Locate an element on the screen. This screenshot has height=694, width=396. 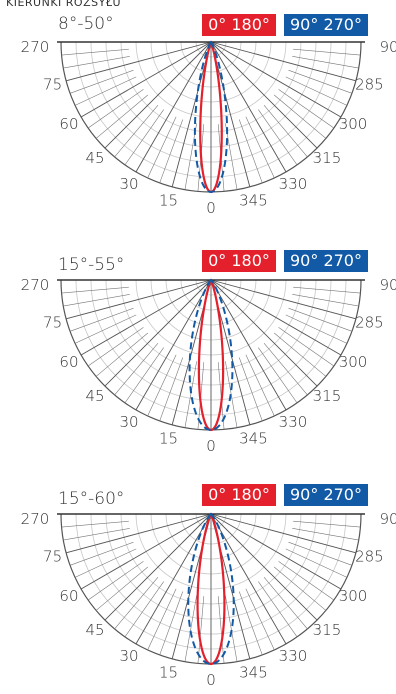
legend-red: 0° 180° is located at coordinates (239, 261).